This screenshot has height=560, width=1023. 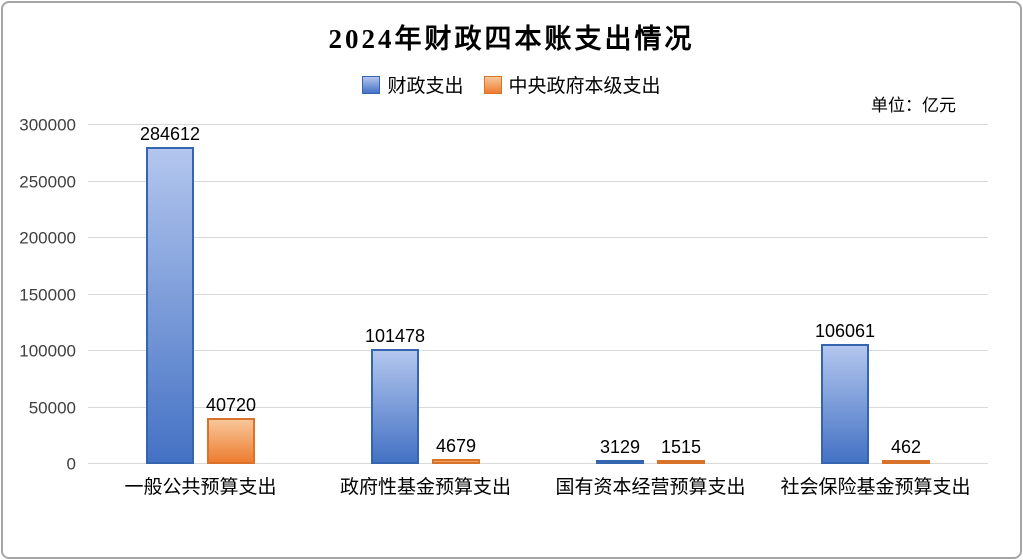 I want to click on chart-title: 2024年财政四本账支出情况, so click(x=511, y=39).